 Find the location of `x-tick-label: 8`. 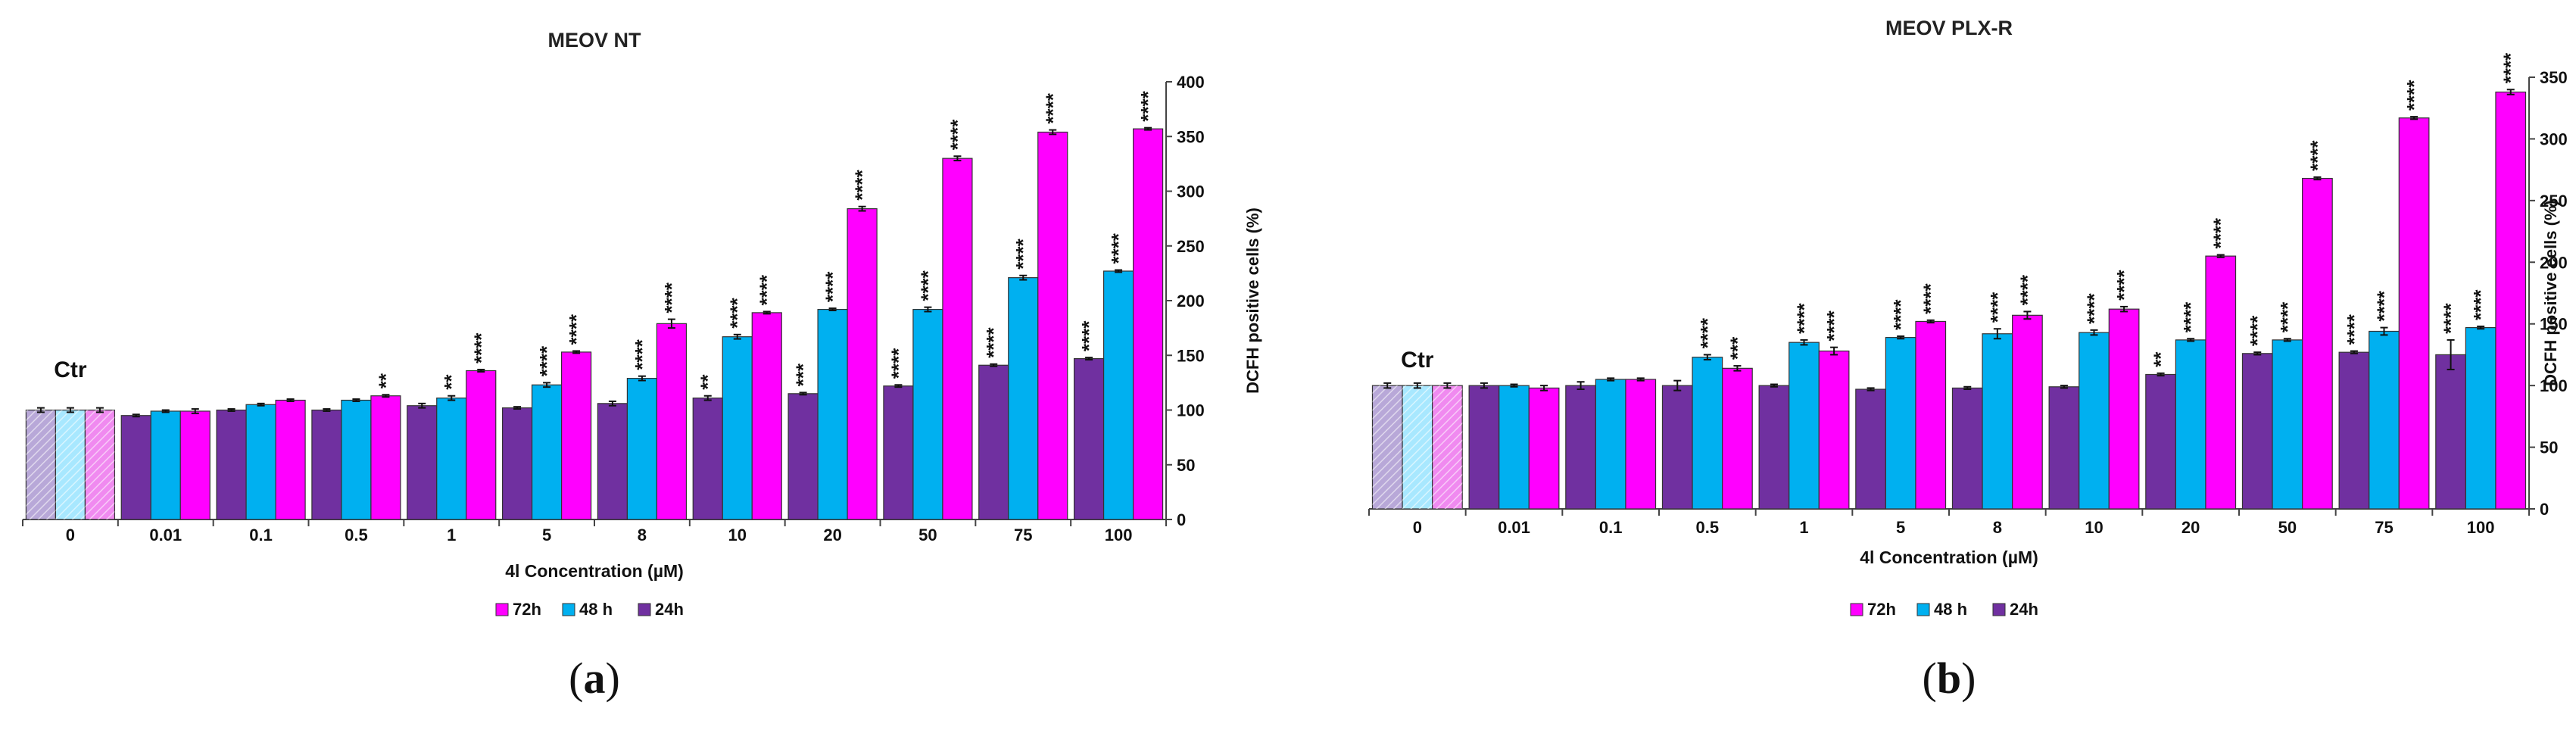

x-tick-label: 8 is located at coordinates (1997, 527).